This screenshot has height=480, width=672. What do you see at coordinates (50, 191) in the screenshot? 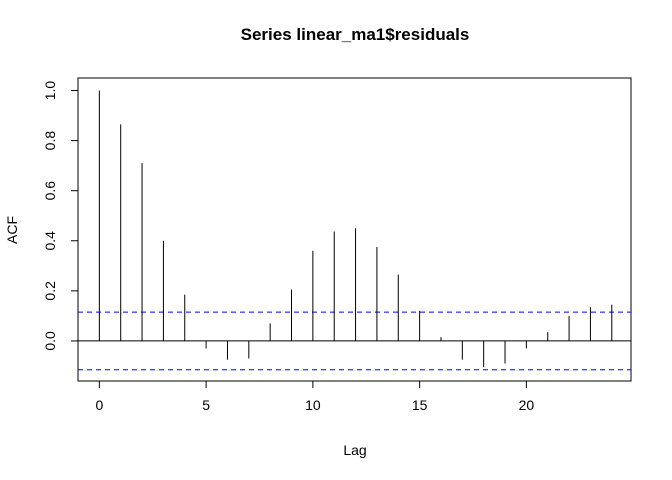
I see `y-tick-label: 0.6` at bounding box center [50, 191].